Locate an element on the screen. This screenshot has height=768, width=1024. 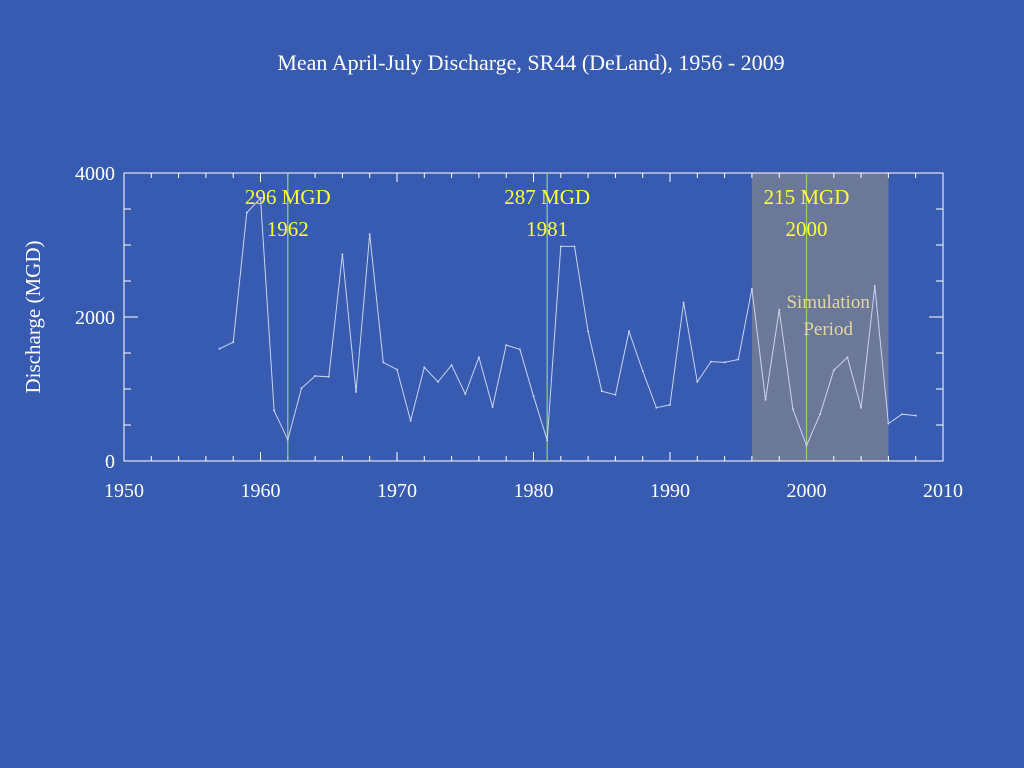
x-tick-label: 1980 is located at coordinates (534, 491).